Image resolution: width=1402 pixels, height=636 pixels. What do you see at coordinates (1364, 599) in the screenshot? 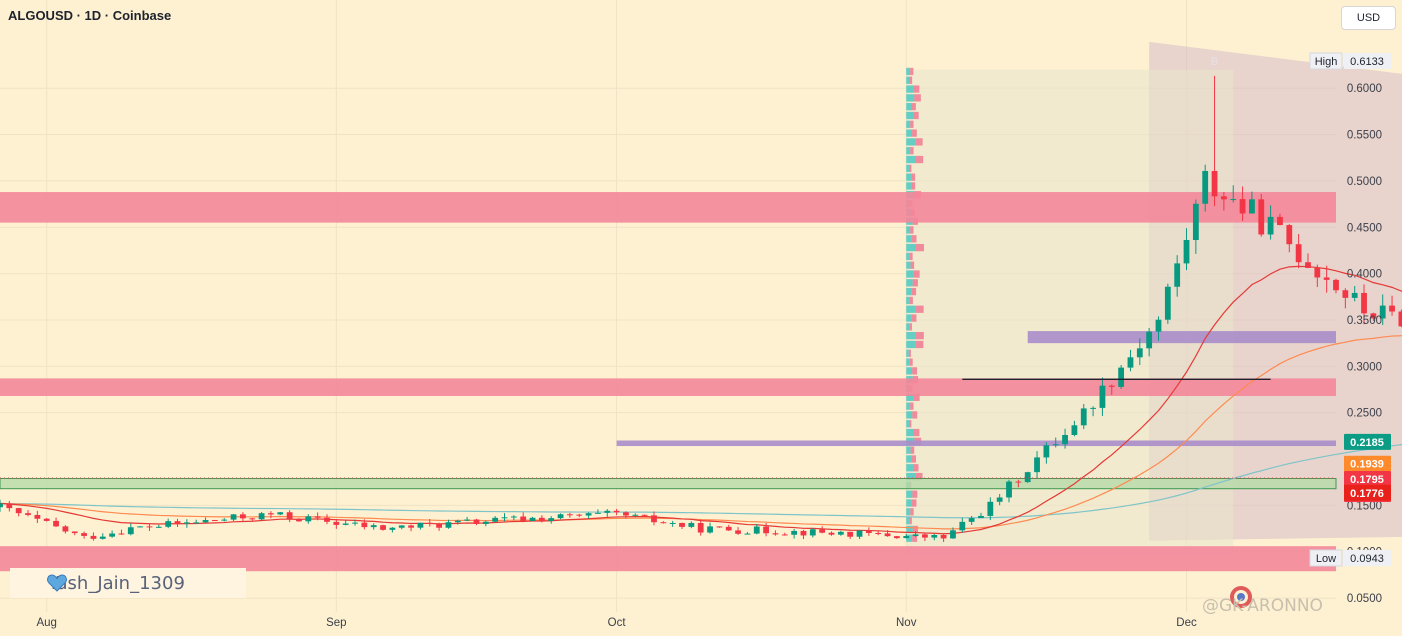
I see `price-tick-label: 0.0500` at bounding box center [1364, 599].